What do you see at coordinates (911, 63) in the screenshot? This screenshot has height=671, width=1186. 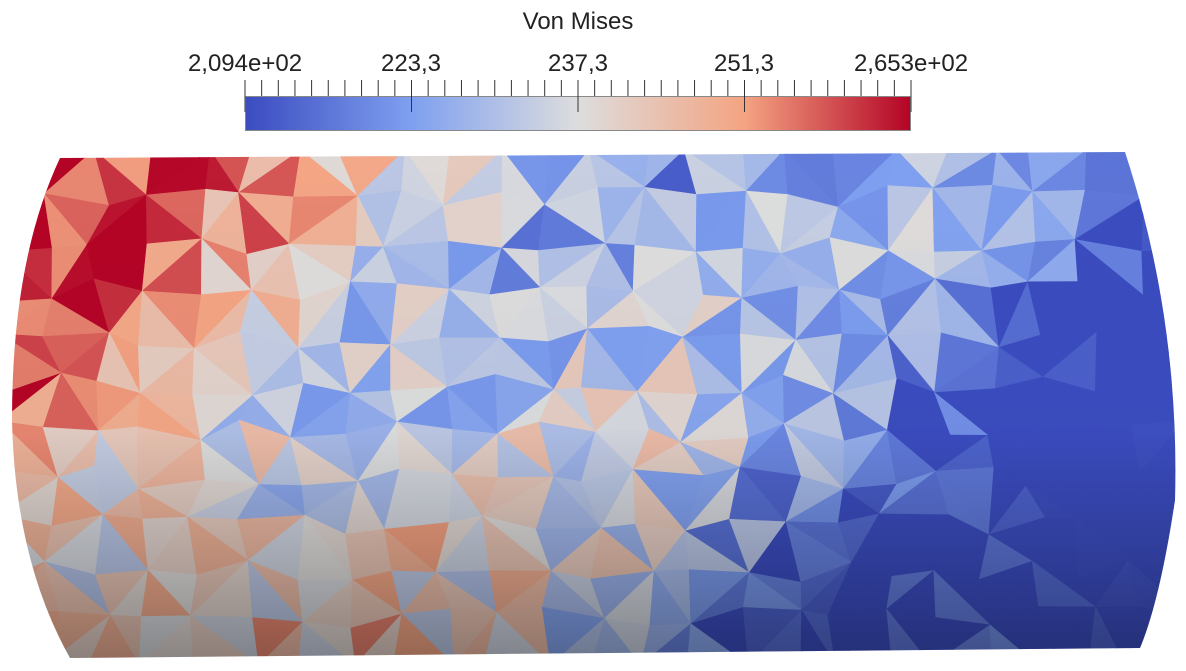 I see `tick-label-max: 2,653e+02` at bounding box center [911, 63].